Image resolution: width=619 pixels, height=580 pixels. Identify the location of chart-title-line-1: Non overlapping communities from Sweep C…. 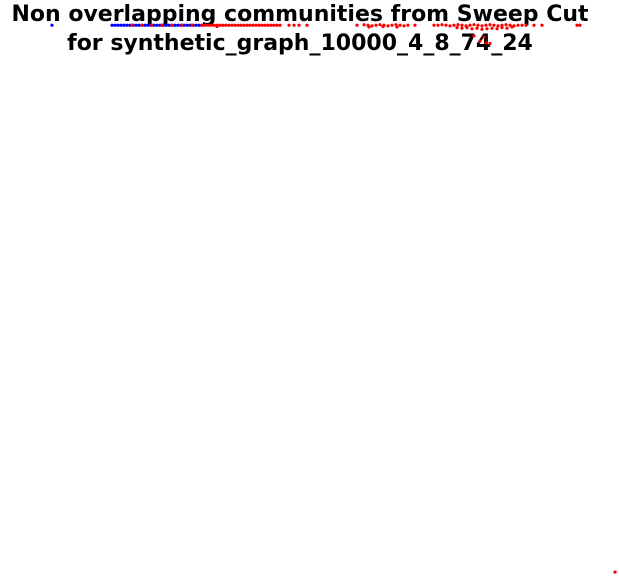
(300, 14).